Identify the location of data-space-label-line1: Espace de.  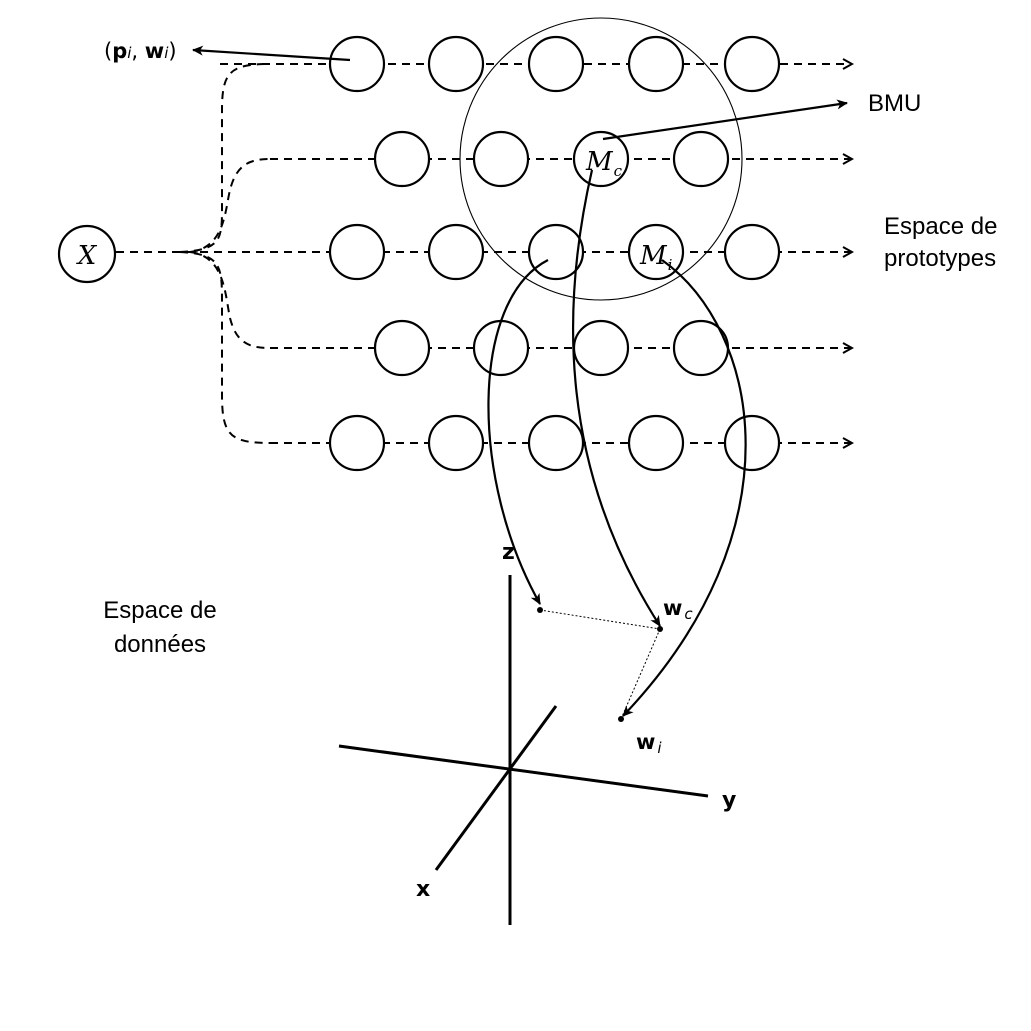
(159, 610).